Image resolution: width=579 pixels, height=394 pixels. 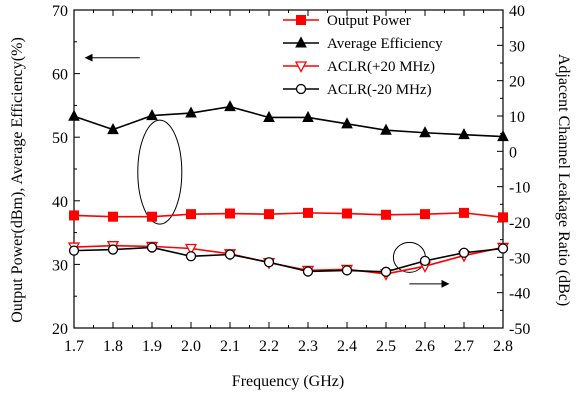 What do you see at coordinates (191, 346) in the screenshot?
I see `x-tick-label: 2.0` at bounding box center [191, 346].